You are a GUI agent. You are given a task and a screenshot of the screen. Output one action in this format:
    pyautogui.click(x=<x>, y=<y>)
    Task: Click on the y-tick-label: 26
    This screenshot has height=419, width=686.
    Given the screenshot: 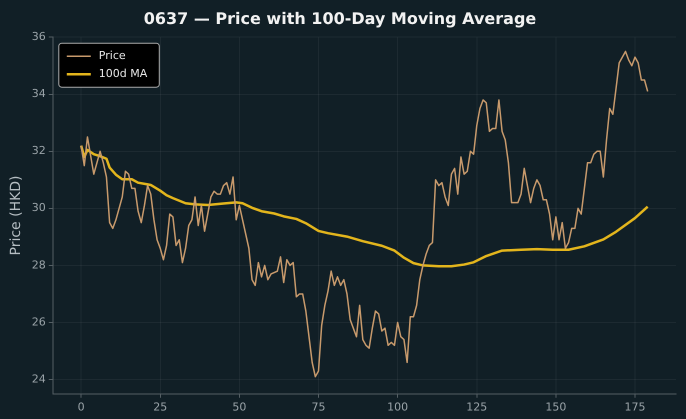 What is the action you would take?
    pyautogui.click(x=39, y=321)
    